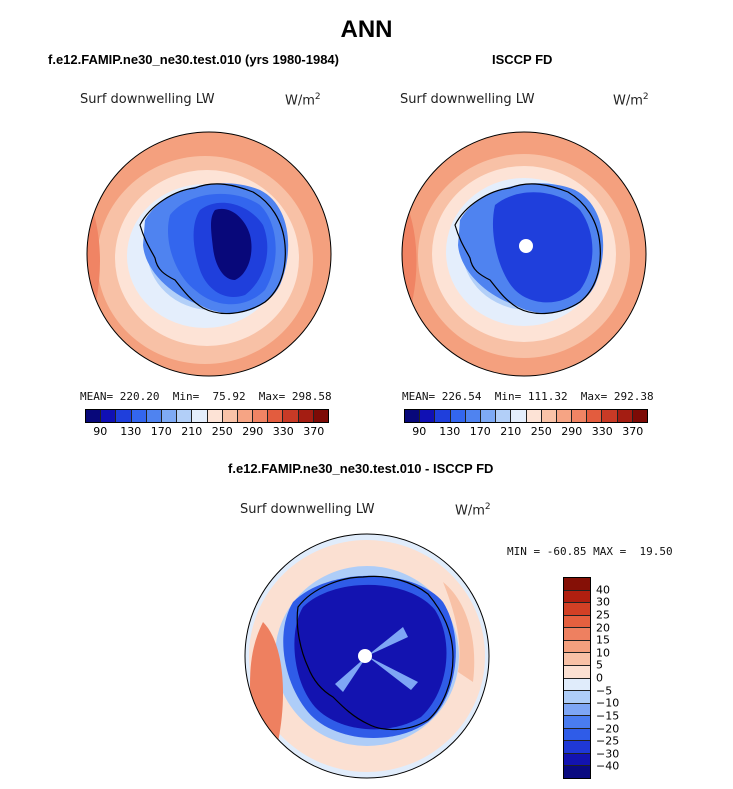 The width and height of the screenshot is (733, 789). I want to click on colorbar-tick-label: 170, so click(480, 431).